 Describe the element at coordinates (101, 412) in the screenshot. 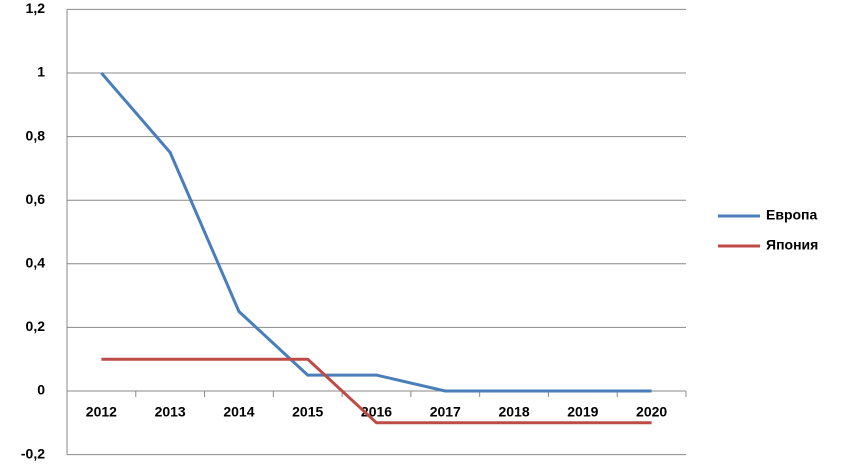

I see `x-tick-label: 2012` at that location.